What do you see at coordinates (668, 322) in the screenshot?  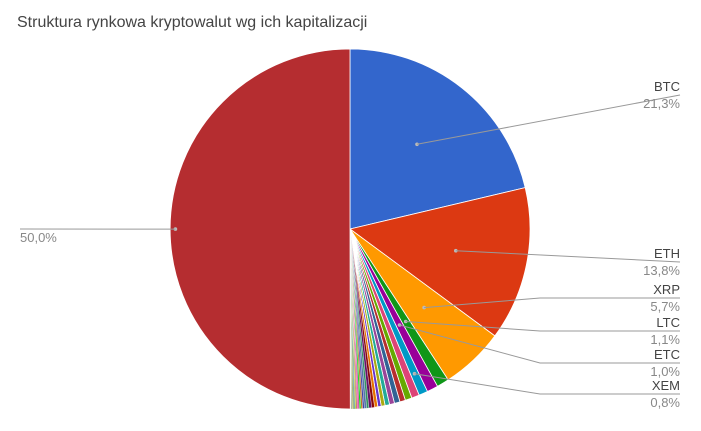 I see `slice-label-ltc: LTC` at bounding box center [668, 322].